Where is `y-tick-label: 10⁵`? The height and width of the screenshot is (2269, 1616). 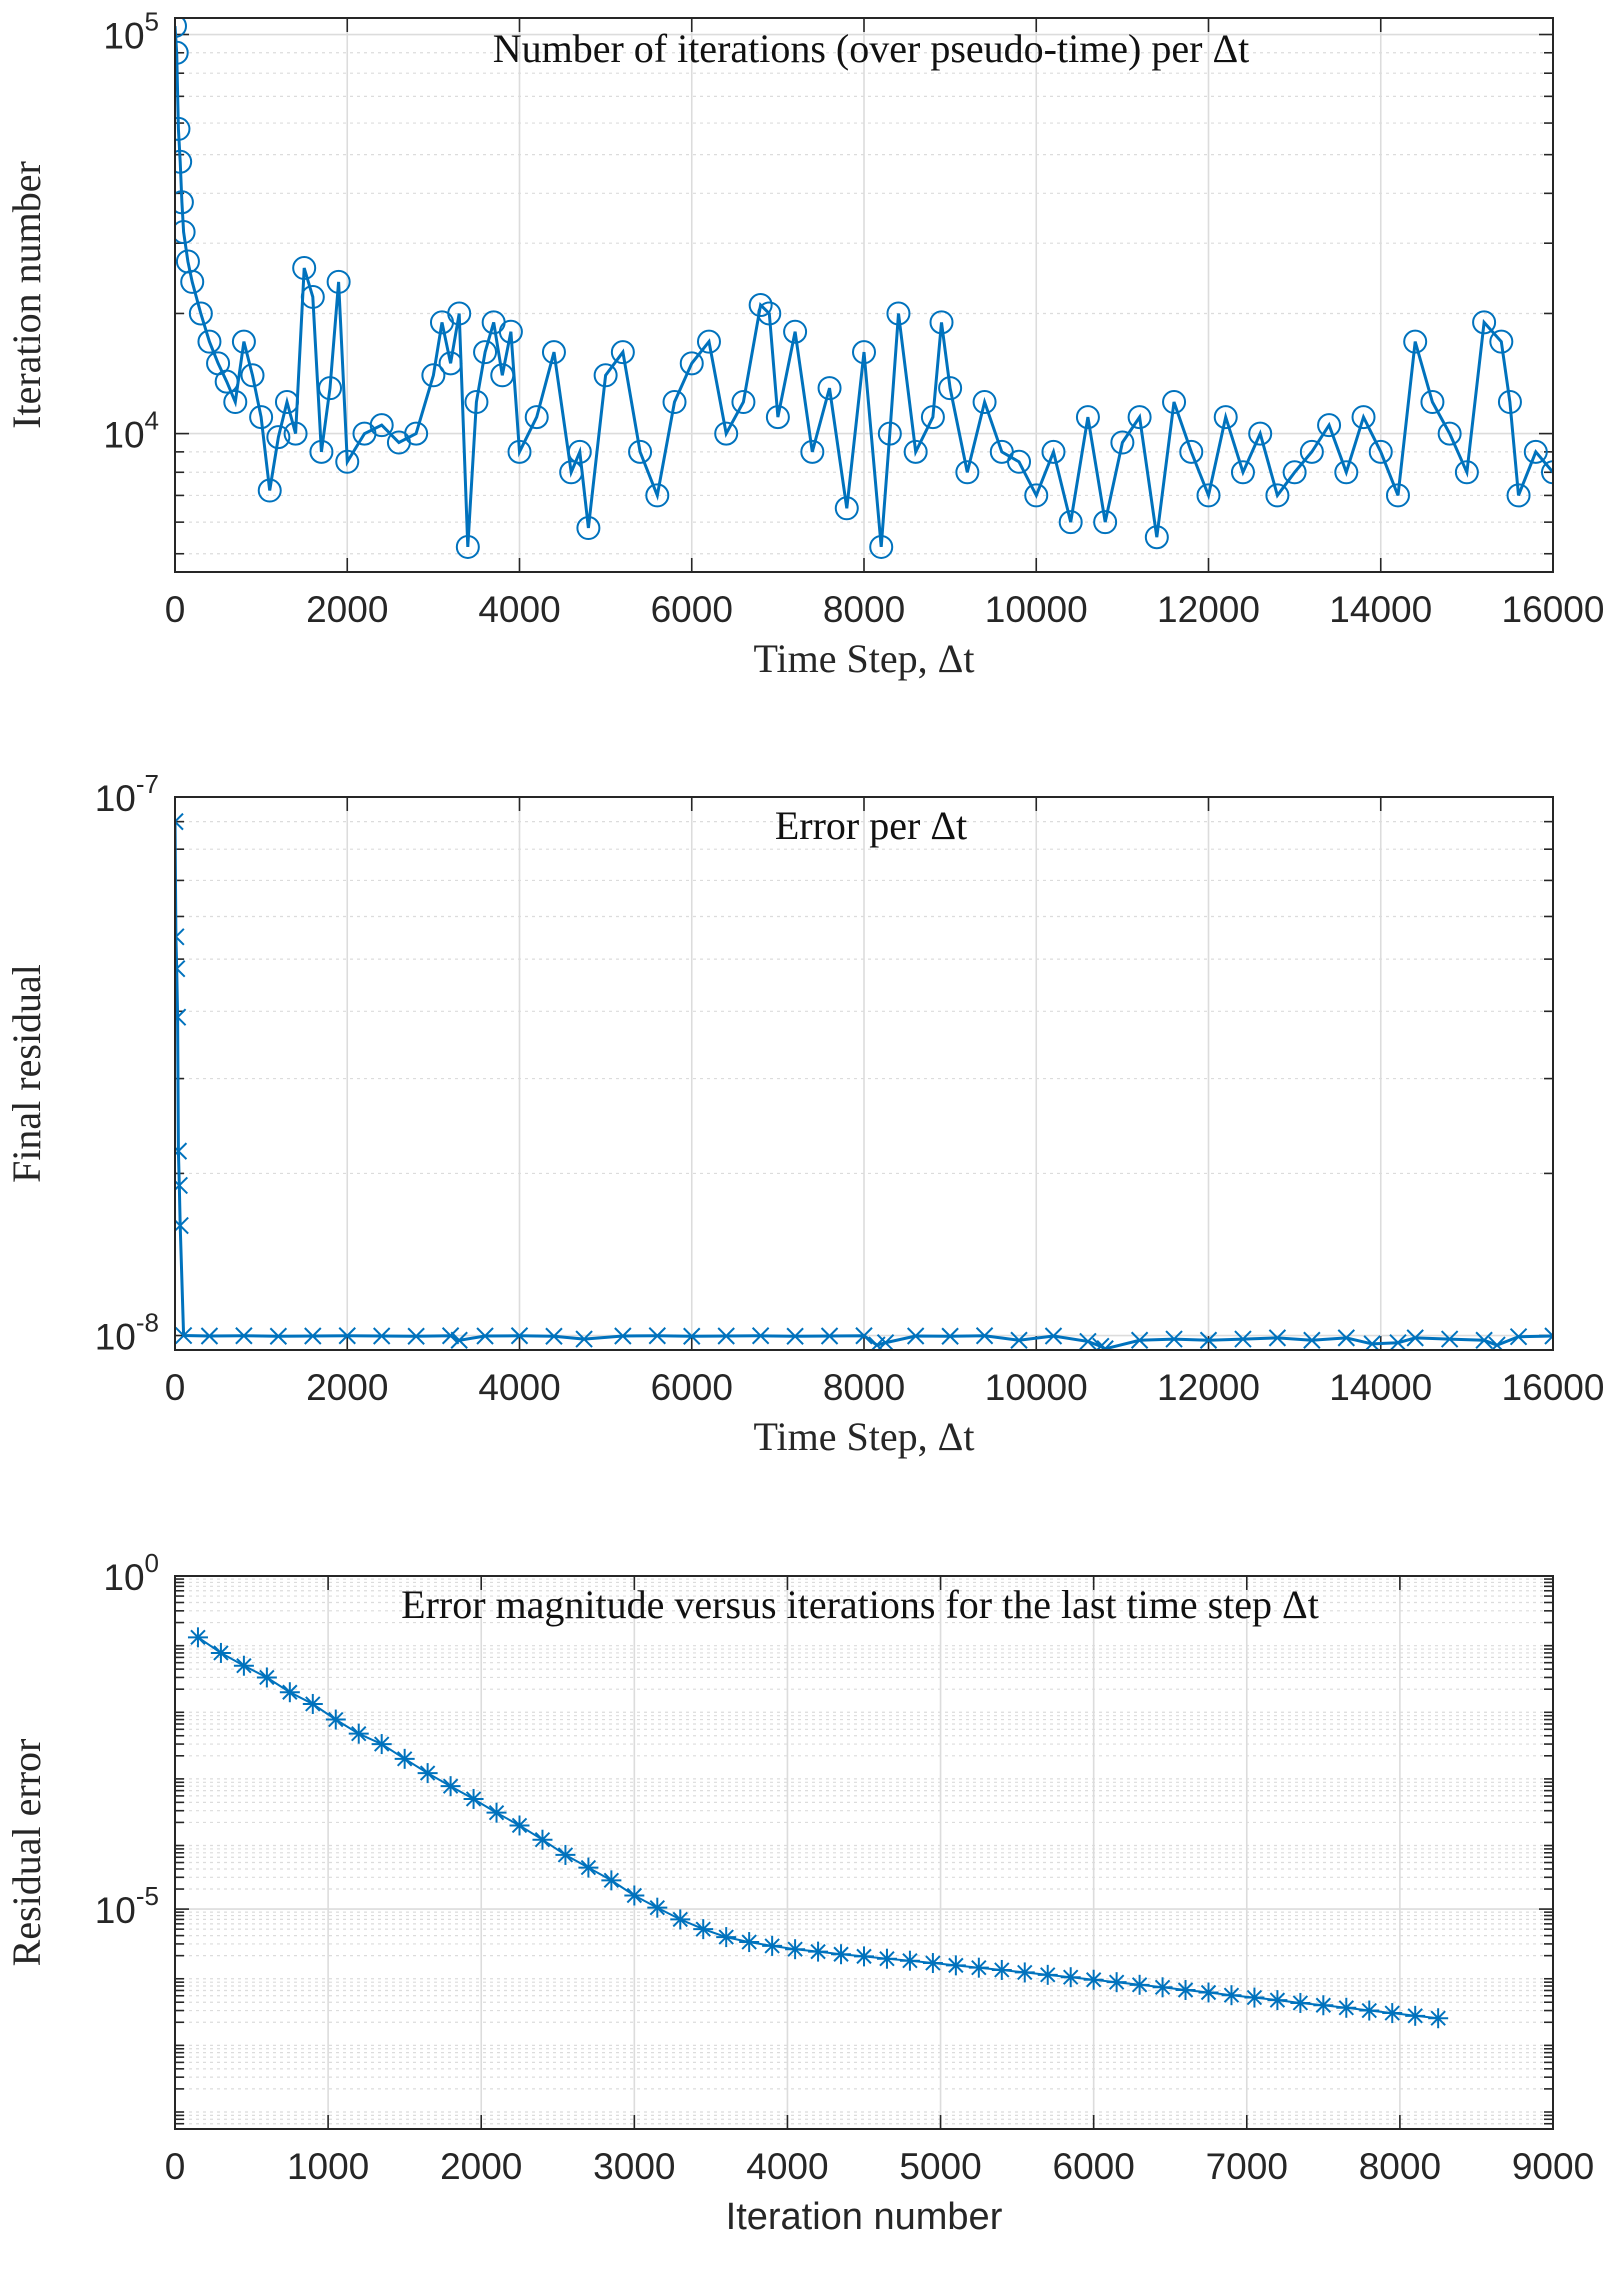 y-tick-label: 10⁵ is located at coordinates (131, 32).